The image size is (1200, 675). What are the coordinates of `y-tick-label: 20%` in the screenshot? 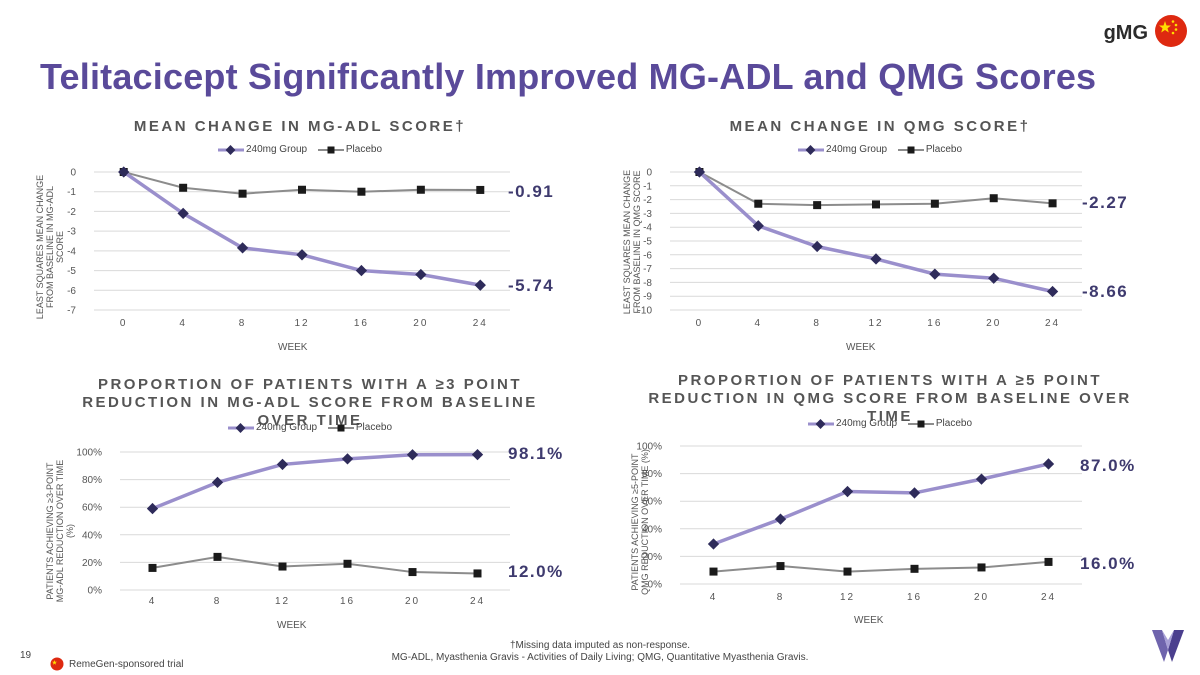 It's located at (652, 557).